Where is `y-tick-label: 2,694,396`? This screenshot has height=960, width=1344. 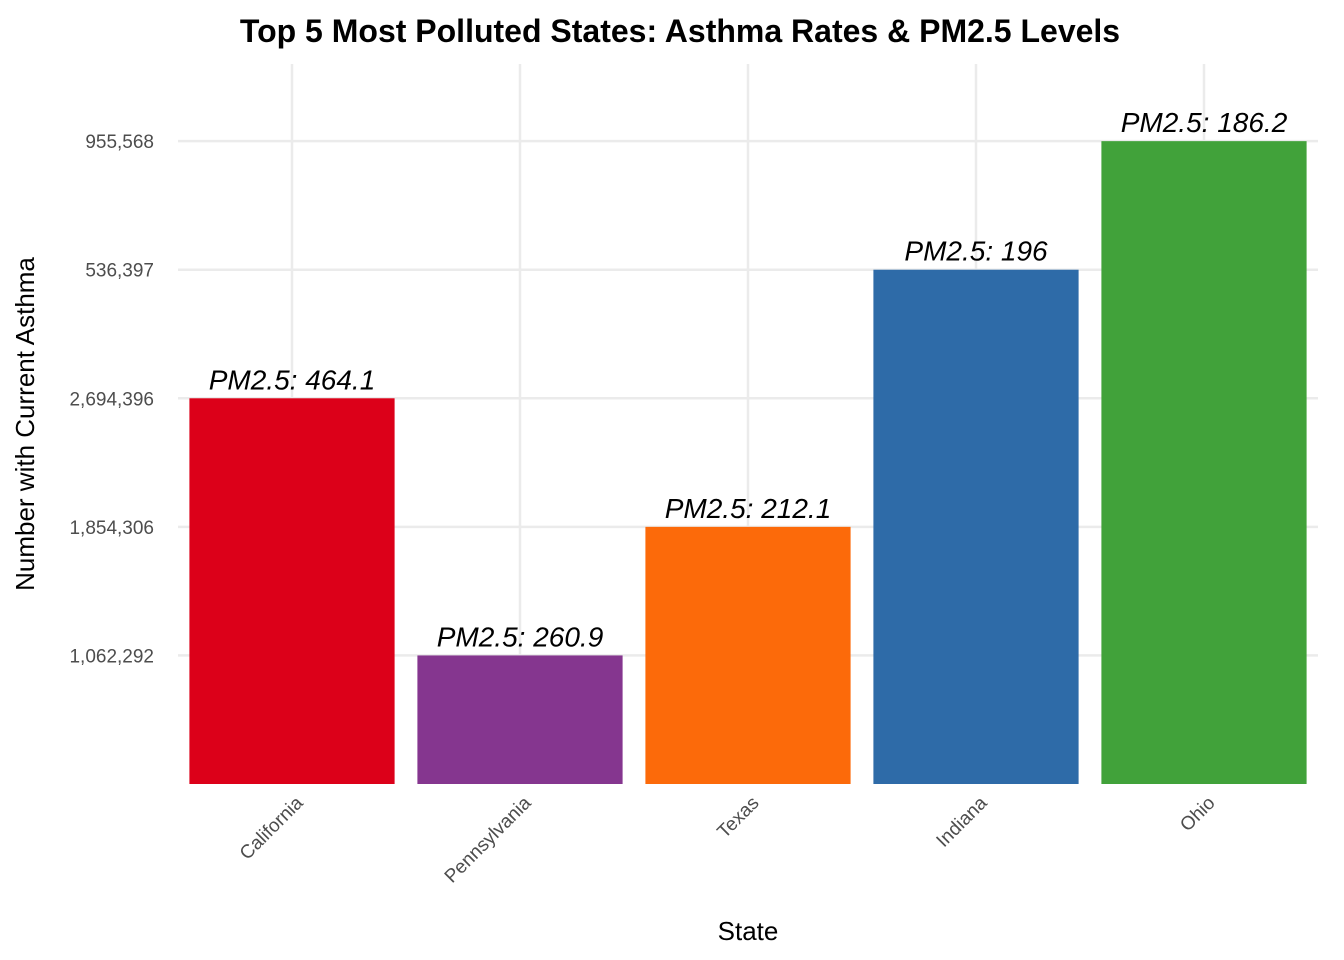
y-tick-label: 2,694,396 is located at coordinates (111, 399).